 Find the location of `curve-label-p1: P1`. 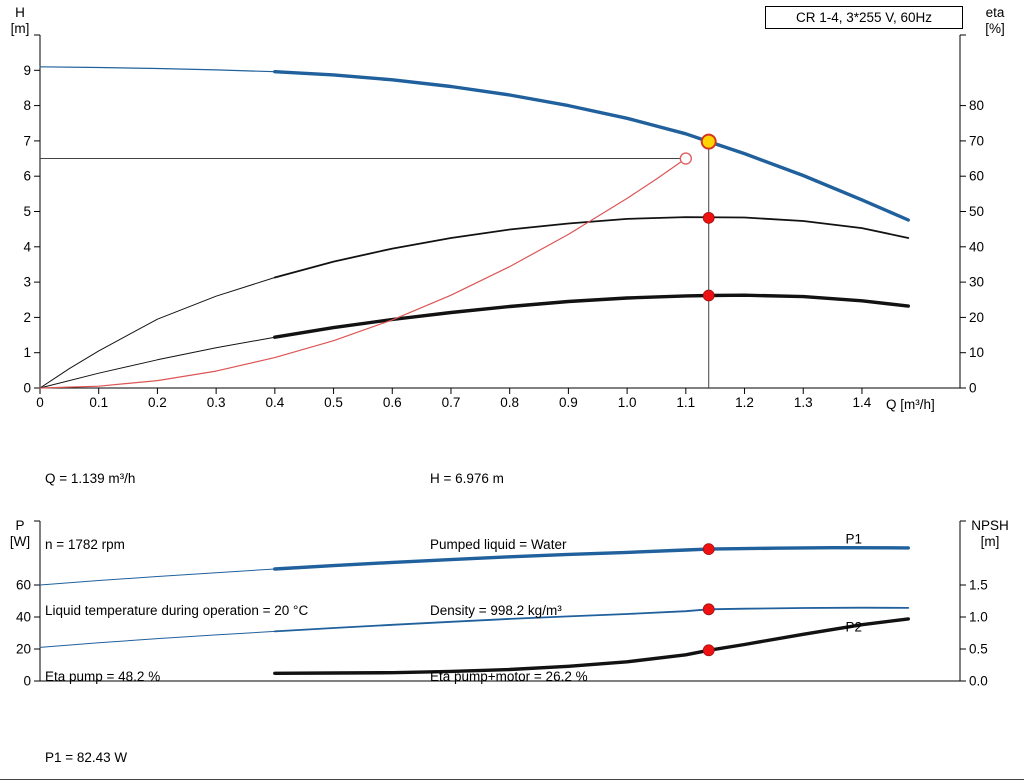

curve-label-p1: P1 is located at coordinates (854, 538).